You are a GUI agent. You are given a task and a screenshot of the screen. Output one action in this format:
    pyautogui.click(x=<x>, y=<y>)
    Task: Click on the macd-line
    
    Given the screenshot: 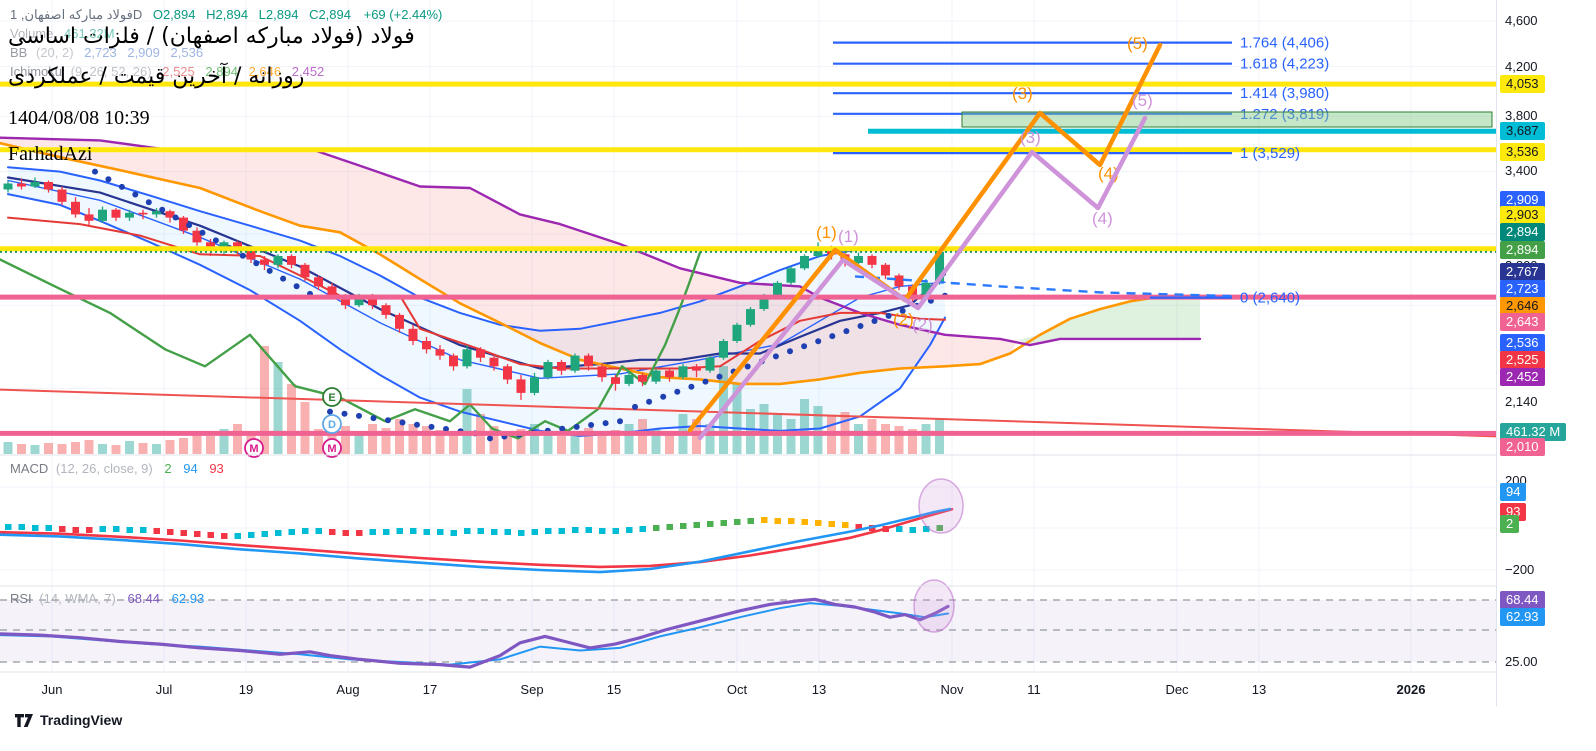 What is the action you would take?
    pyautogui.click(x=476, y=540)
    